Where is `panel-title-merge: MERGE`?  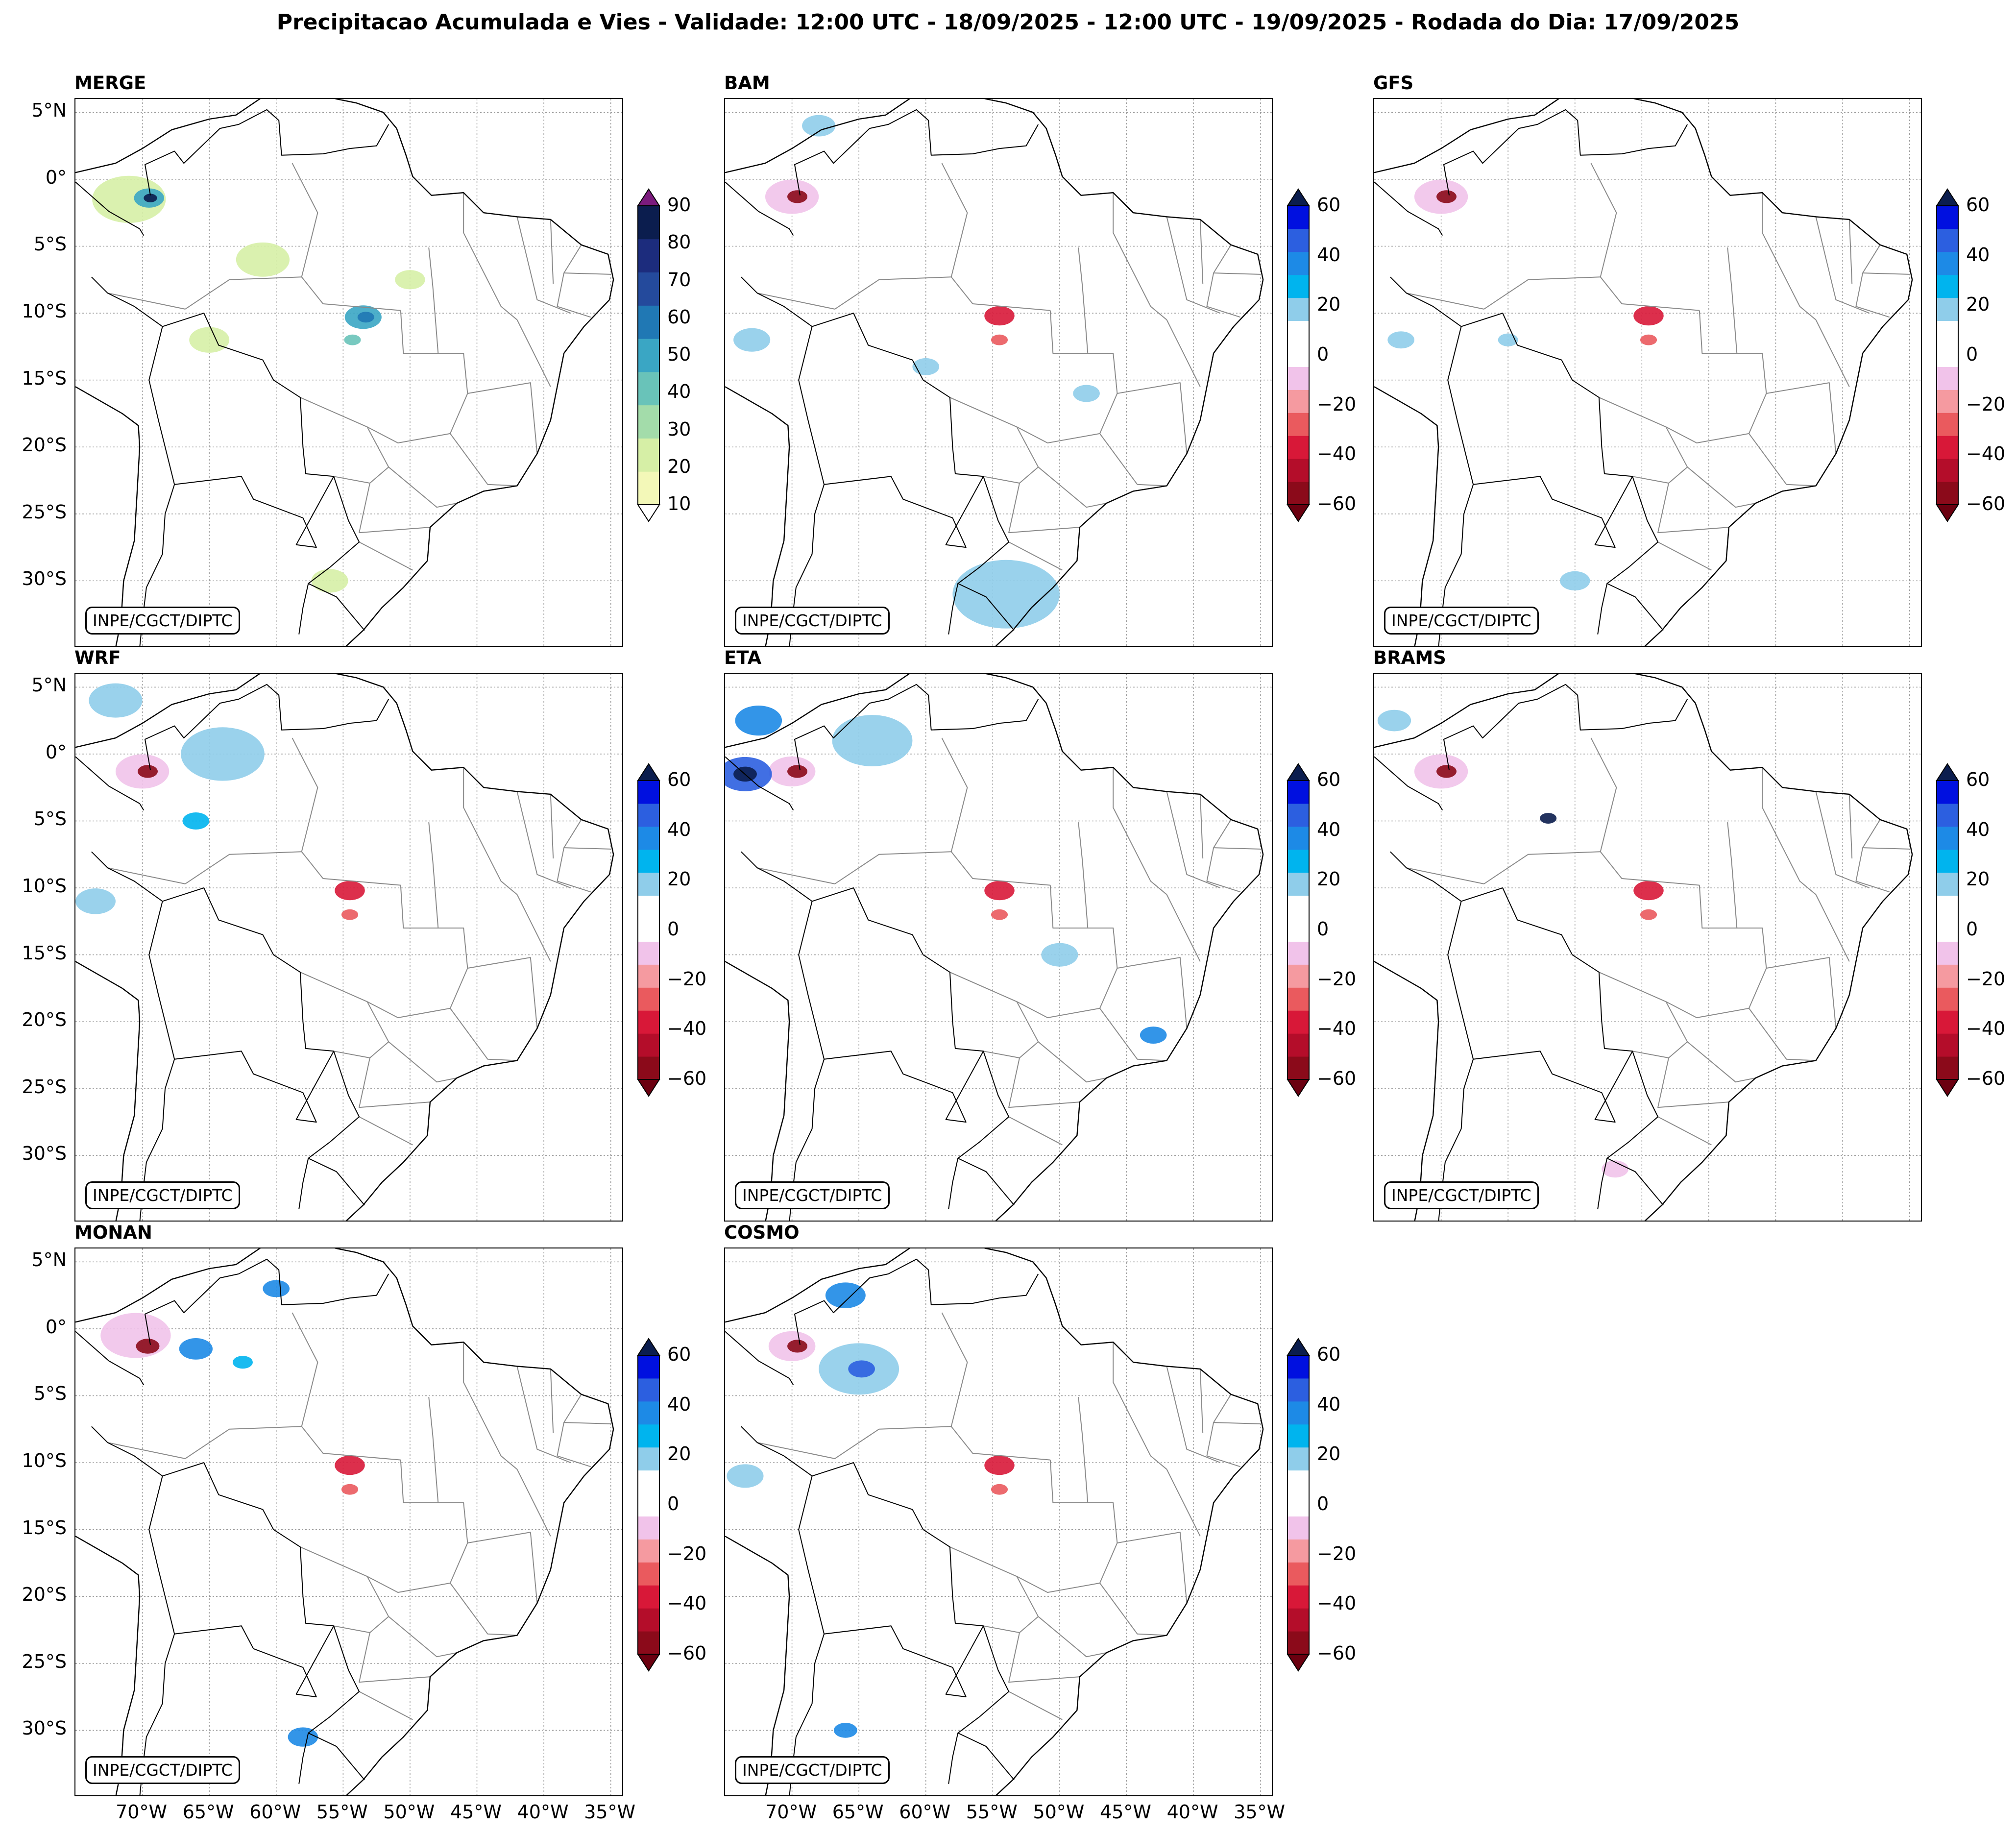
panel-title-merge: MERGE is located at coordinates (110, 84).